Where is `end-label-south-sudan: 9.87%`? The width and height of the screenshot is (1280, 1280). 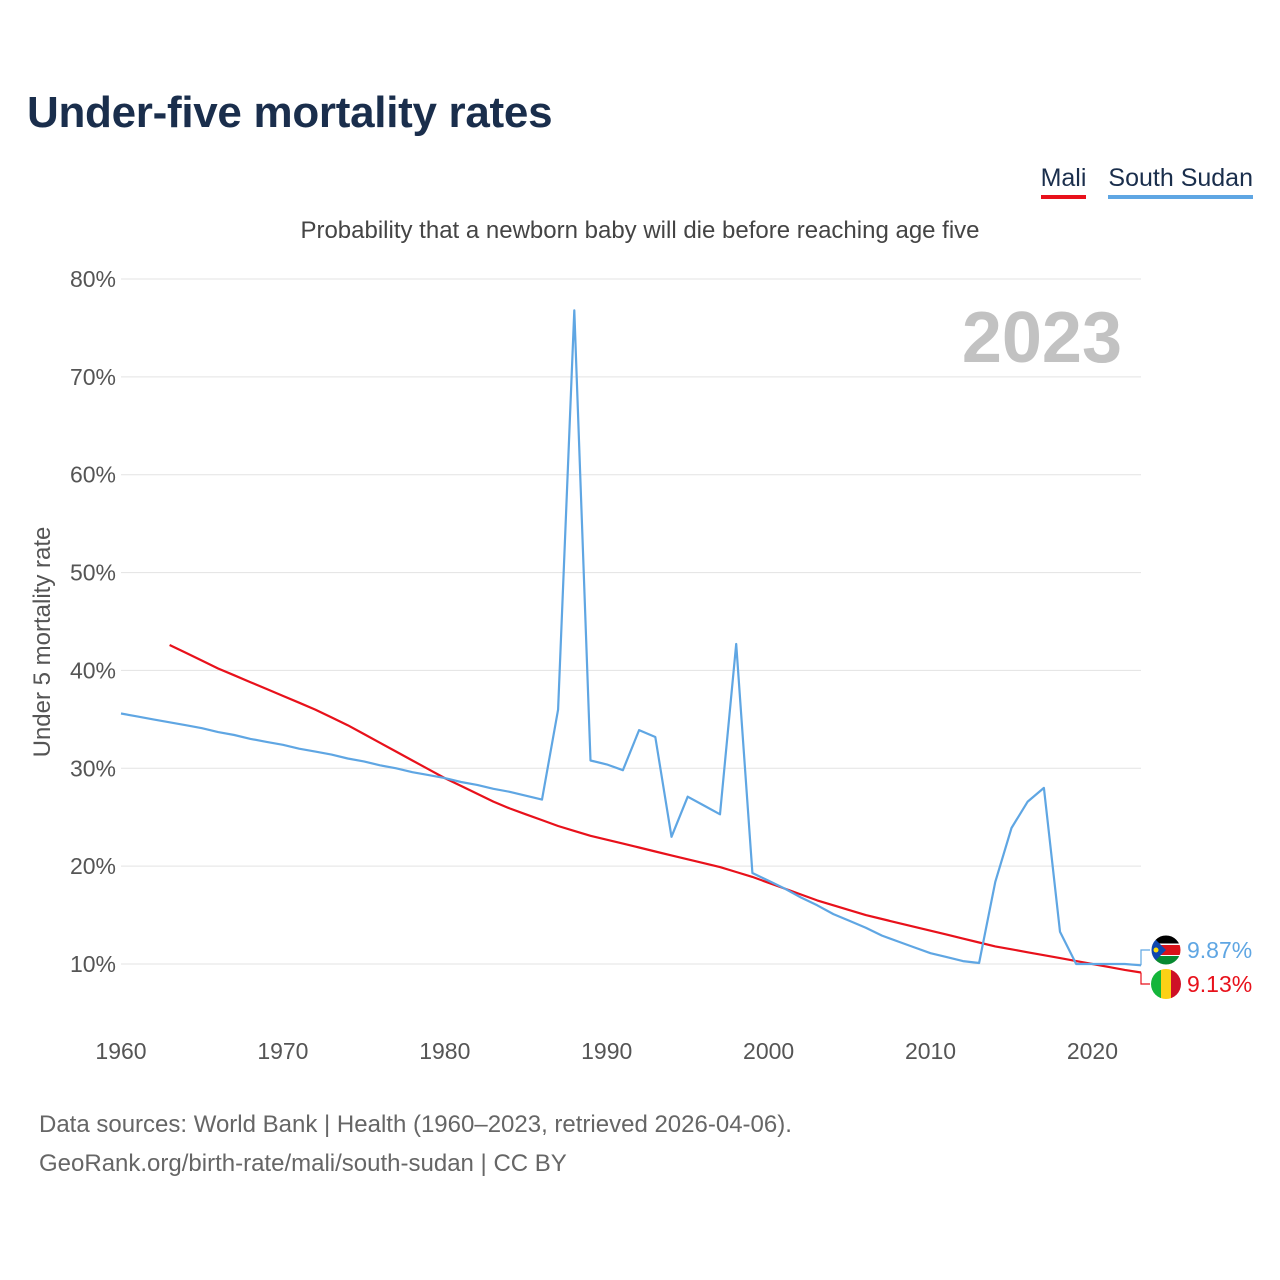
end-label-south-sudan: 9.87% is located at coordinates (1219, 950).